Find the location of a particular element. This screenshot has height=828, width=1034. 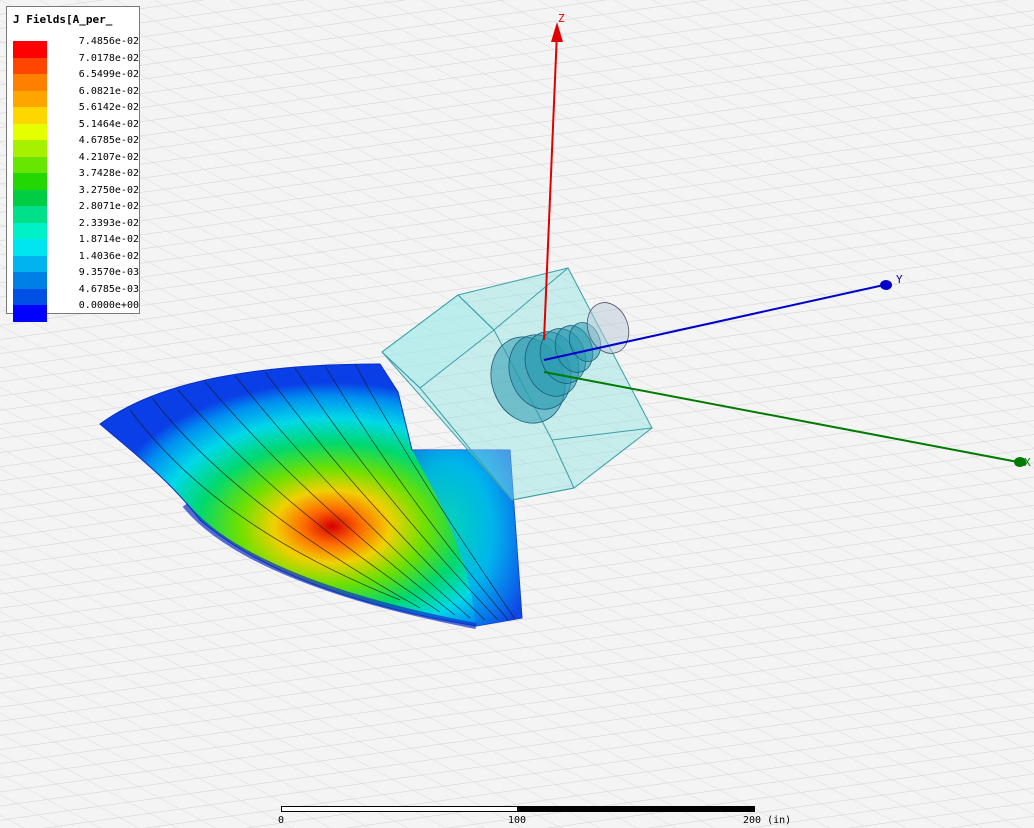

z-axis-label: Z is located at coordinates (561, 18).